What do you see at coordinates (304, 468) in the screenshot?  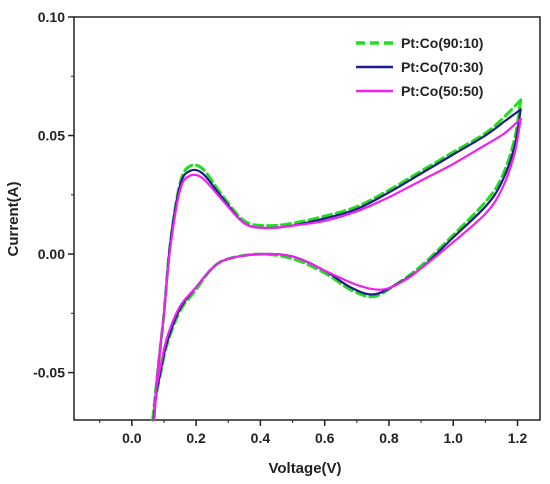 I see `x-axis-title: Voltage(V)` at bounding box center [304, 468].